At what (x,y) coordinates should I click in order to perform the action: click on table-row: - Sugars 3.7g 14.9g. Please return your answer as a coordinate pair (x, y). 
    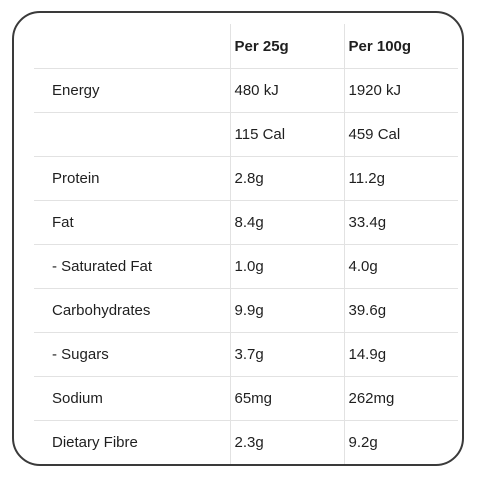
    Looking at the image, I should click on (246, 354).